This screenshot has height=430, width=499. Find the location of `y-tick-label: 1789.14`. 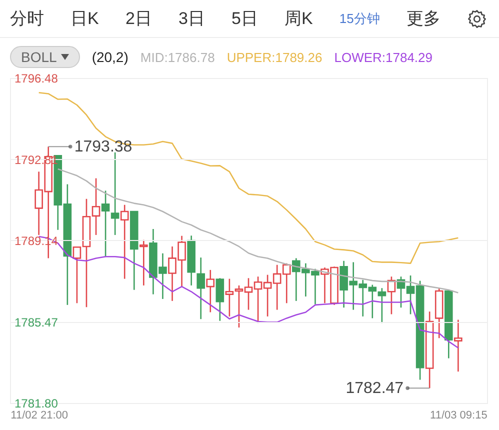

y-tick-label: 1789.14 is located at coordinates (36, 241).